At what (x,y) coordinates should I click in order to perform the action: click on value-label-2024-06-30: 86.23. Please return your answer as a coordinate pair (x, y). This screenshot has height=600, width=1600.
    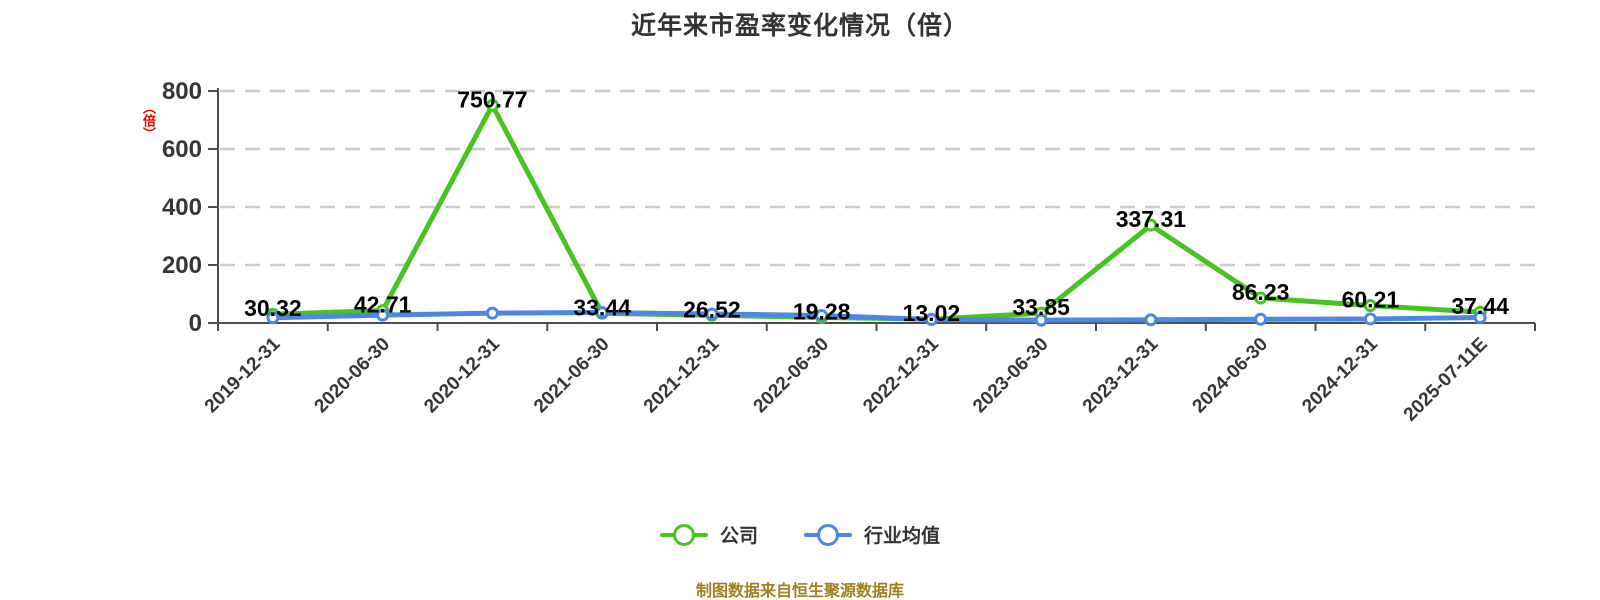
    Looking at the image, I should click on (1261, 292).